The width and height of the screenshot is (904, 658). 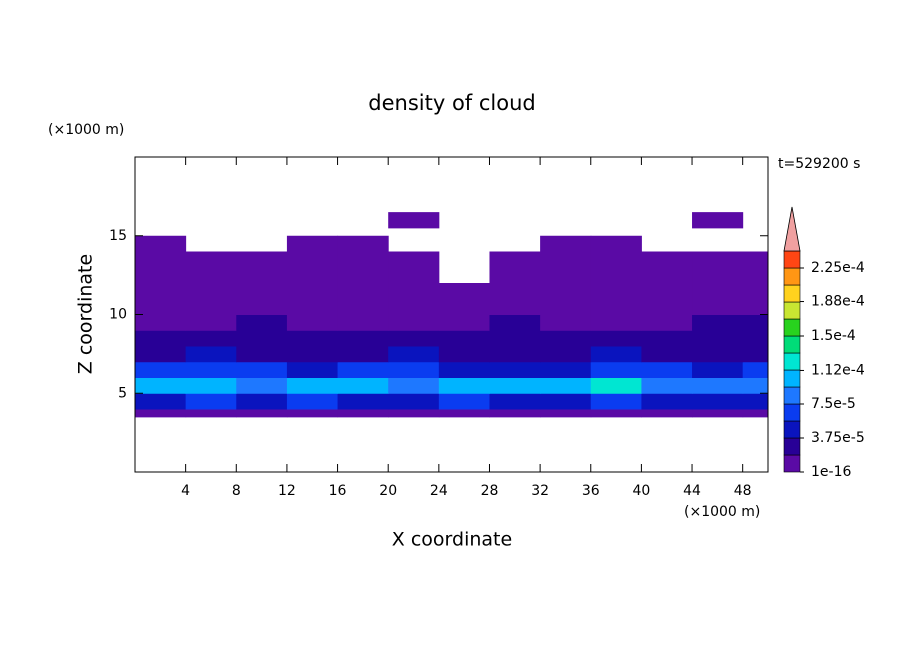 I want to click on chart-title: density of cloud, so click(x=451, y=103).